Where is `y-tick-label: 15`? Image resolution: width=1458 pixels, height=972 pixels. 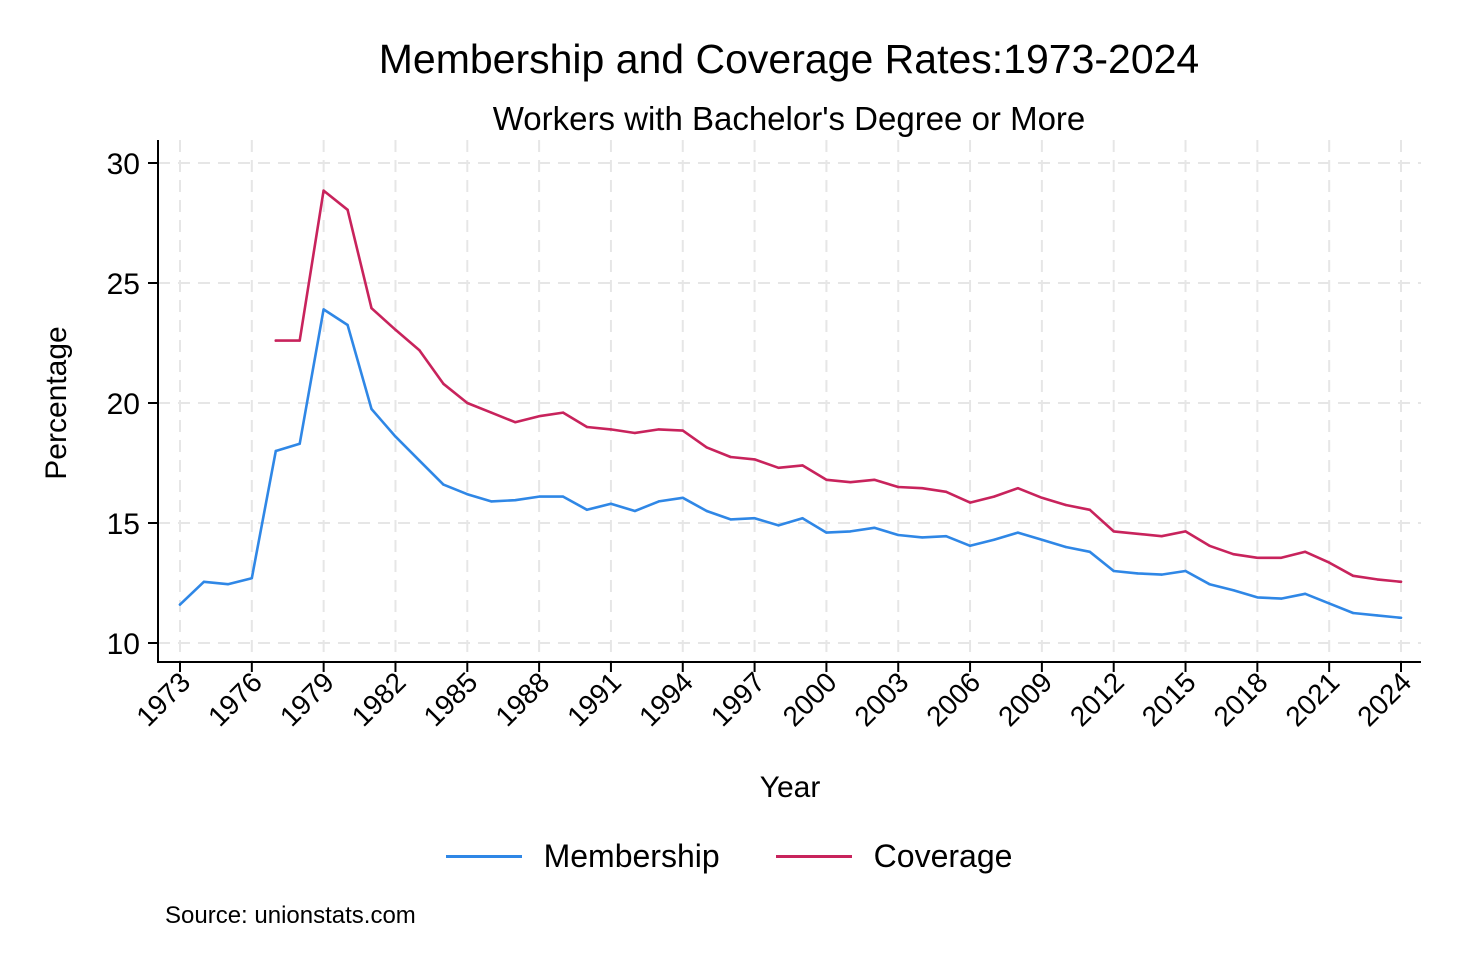
y-tick-label: 15 is located at coordinates (123, 524).